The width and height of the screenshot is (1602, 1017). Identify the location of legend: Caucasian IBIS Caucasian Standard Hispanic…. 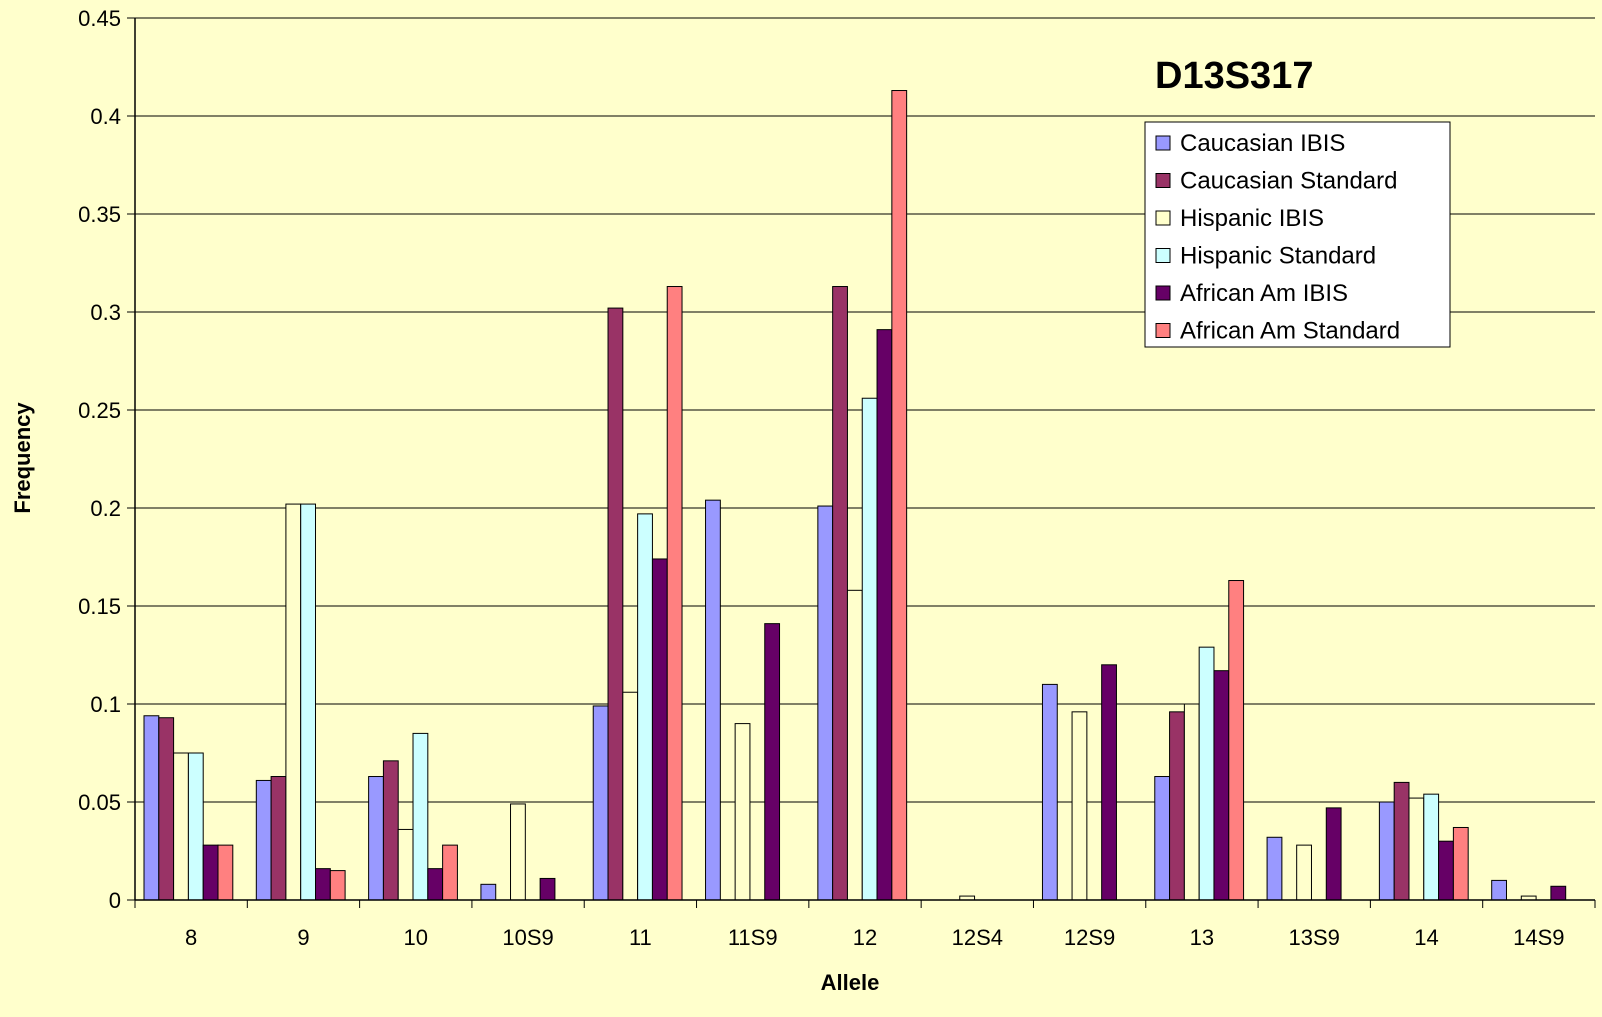
(1297, 234).